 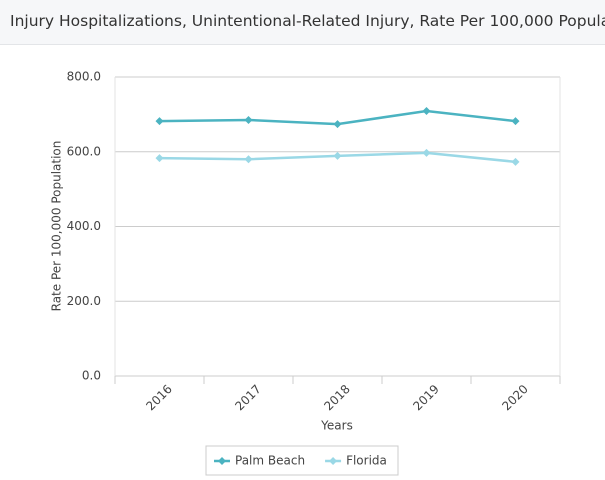 I want to click on x-tick-label: 2017, so click(x=247, y=397).